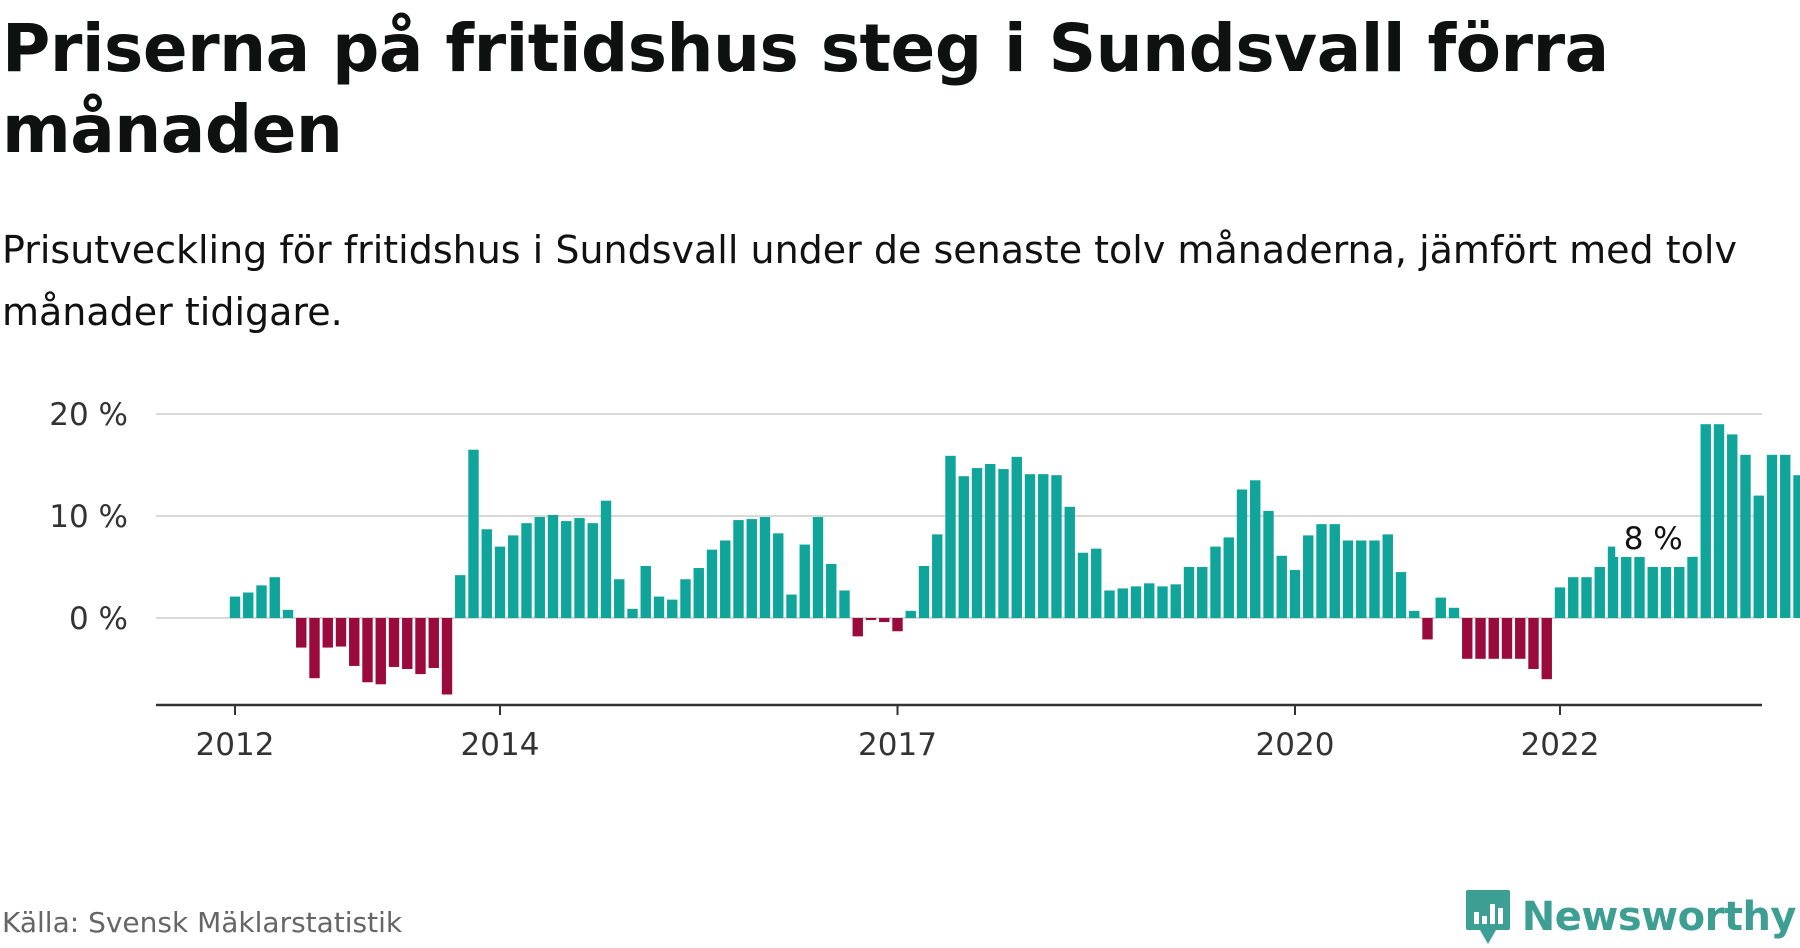 The height and width of the screenshot is (948, 1800). Describe the element at coordinates (88, 415) in the screenshot. I see `y-tick-label: 20 %` at that location.